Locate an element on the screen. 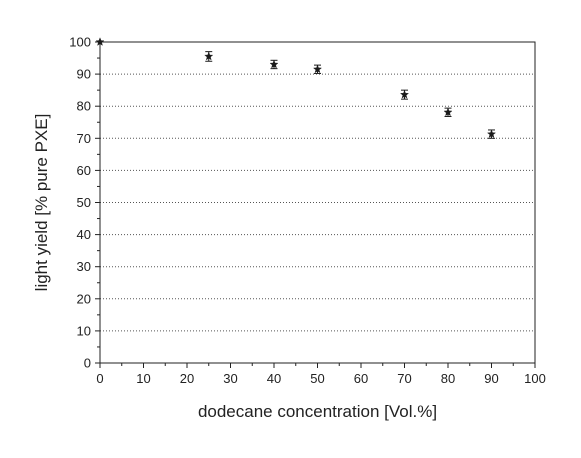 This screenshot has width=581, height=458. y-tick-label: 50 is located at coordinates (84, 202).